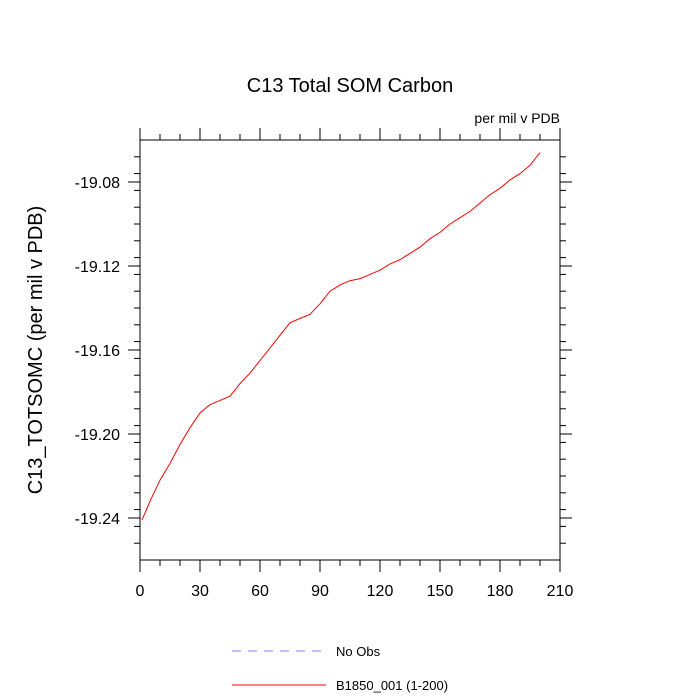 The width and height of the screenshot is (700, 700). Describe the element at coordinates (380, 591) in the screenshot. I see `x-tick-label-4: 120` at that location.